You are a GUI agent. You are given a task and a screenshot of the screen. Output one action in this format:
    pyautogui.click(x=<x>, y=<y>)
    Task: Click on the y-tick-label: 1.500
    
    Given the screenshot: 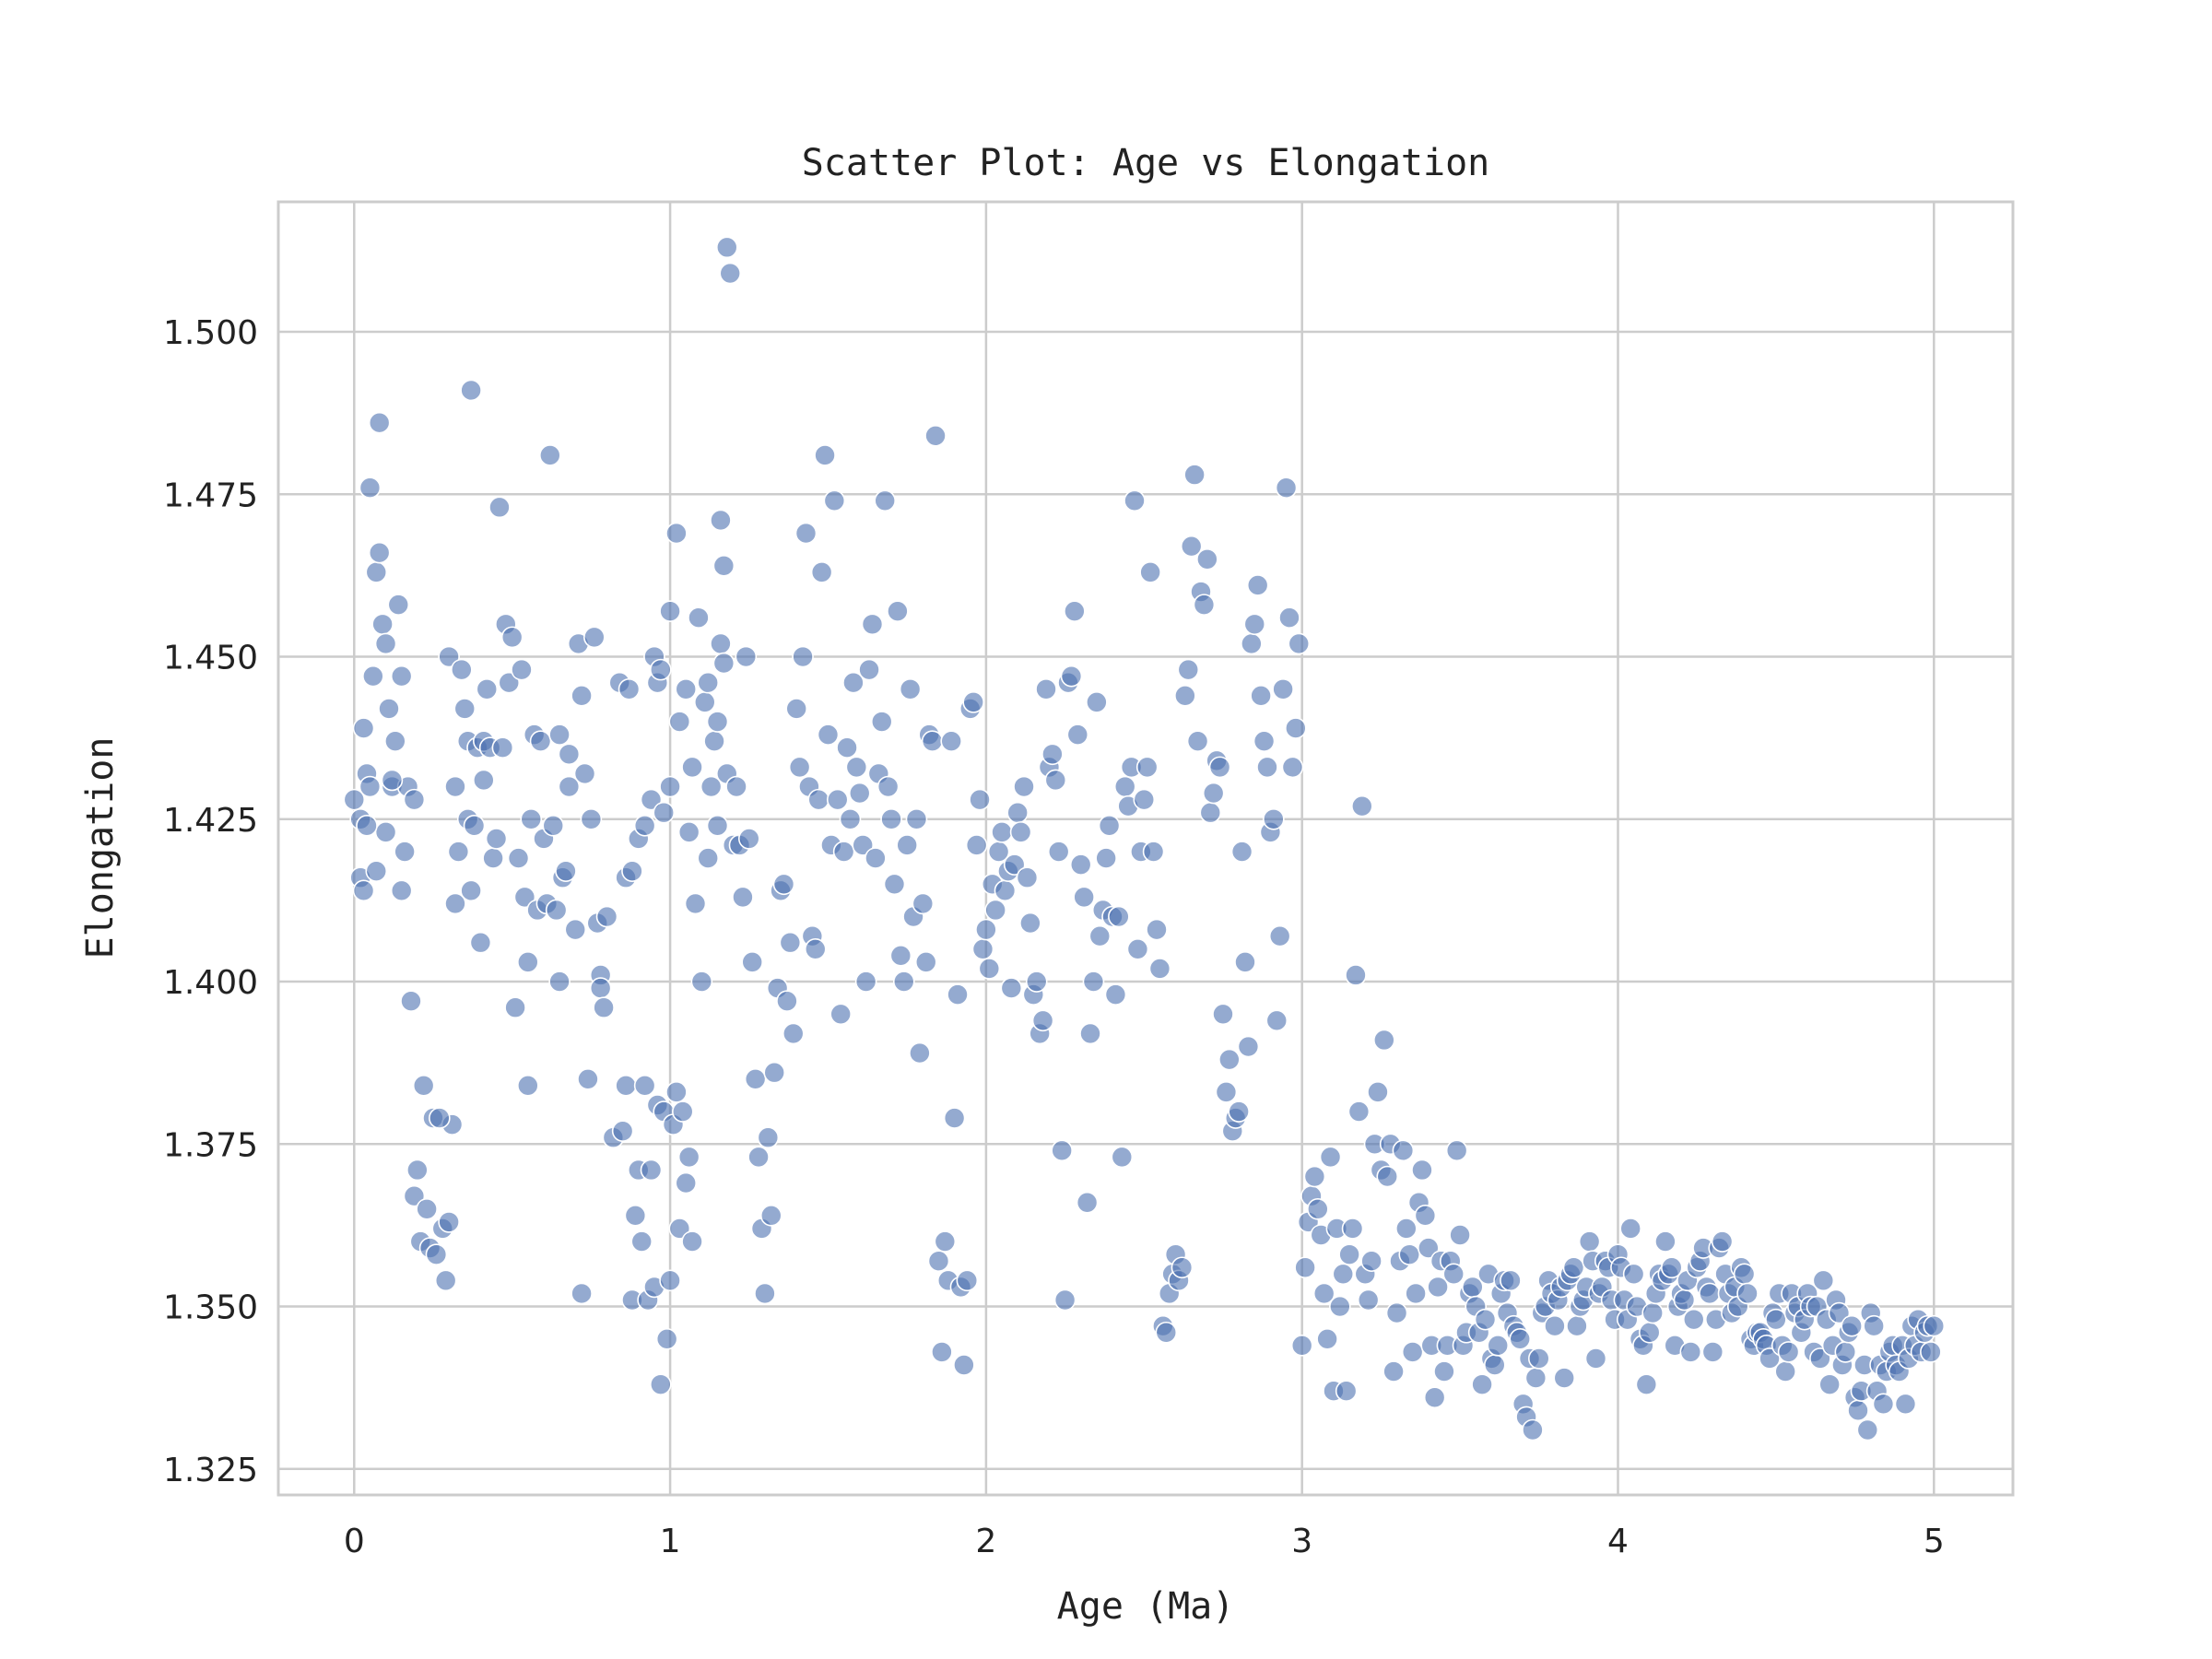 What is the action you would take?
    pyautogui.click(x=210, y=333)
    